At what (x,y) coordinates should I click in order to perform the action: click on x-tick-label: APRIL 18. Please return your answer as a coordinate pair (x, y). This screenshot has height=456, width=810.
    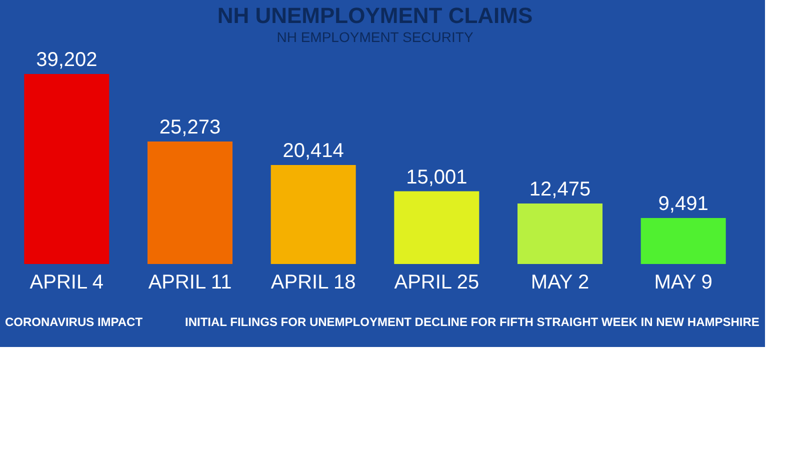
    Looking at the image, I should click on (313, 283).